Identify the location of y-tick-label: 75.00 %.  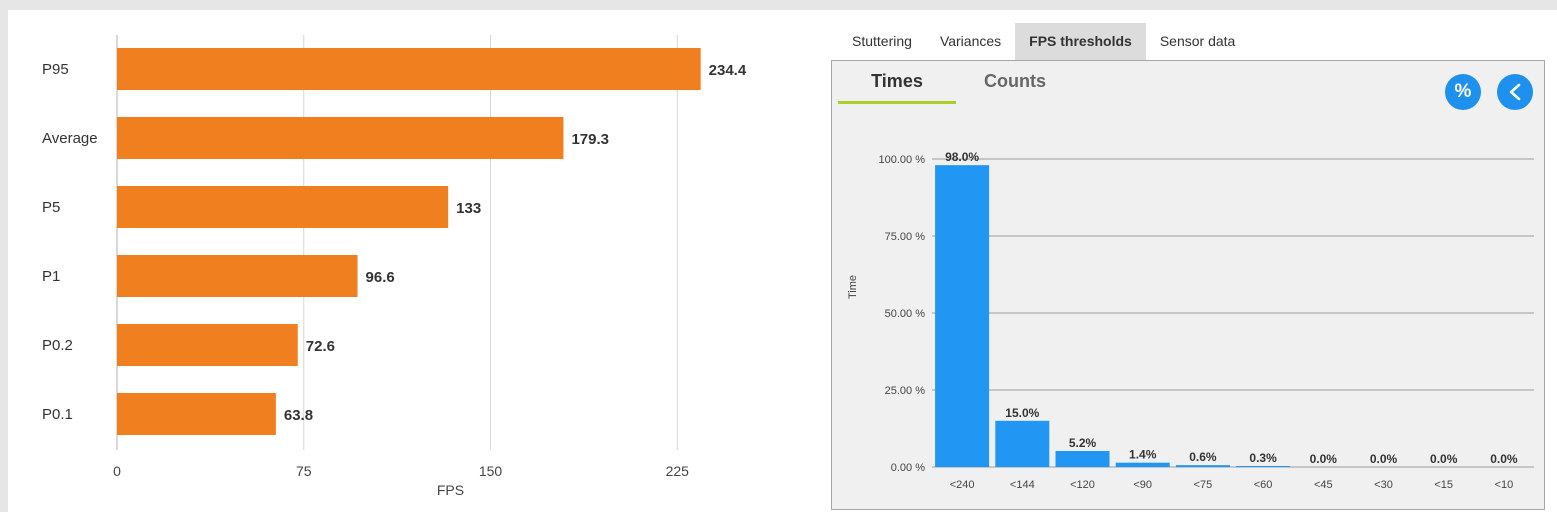
(905, 237).